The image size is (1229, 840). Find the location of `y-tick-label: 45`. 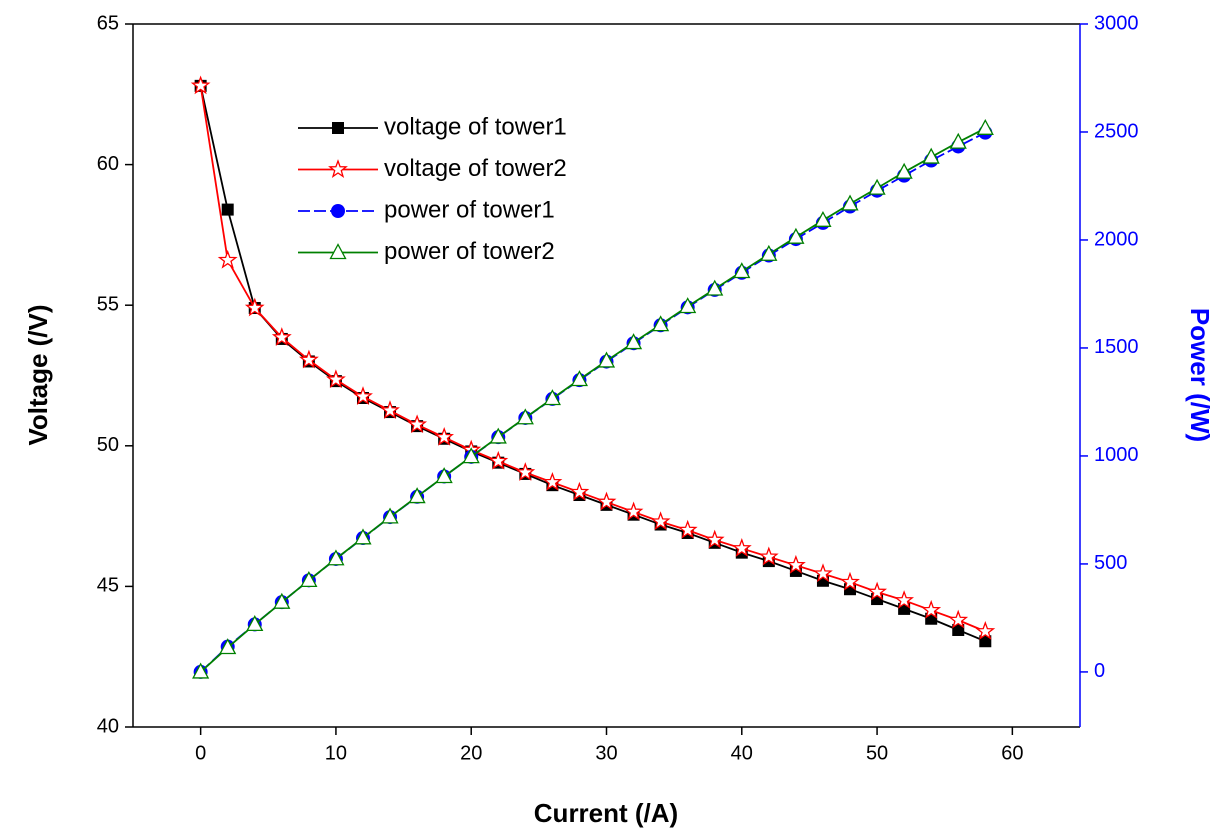

y-tick-label: 45 is located at coordinates (108, 586).